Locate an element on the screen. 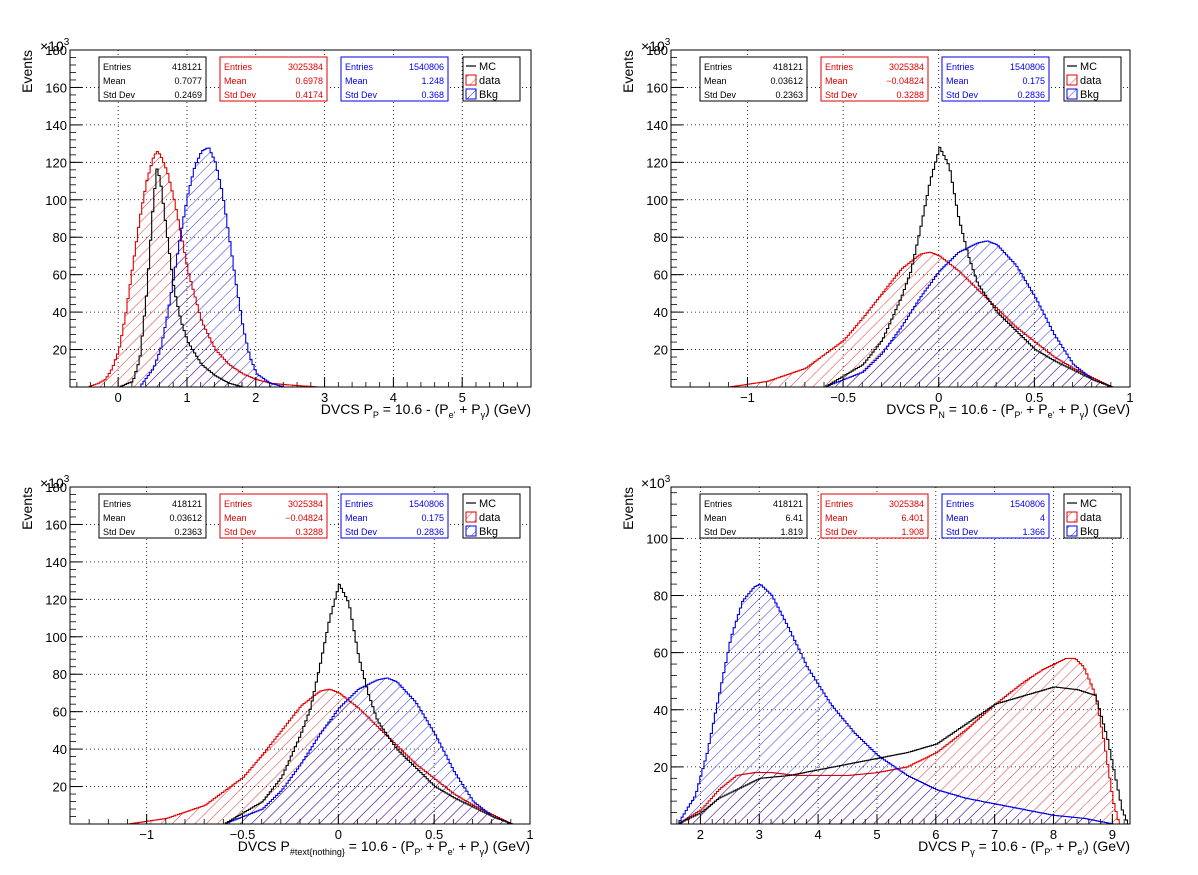 The height and width of the screenshot is (875, 1198). legend-swatch-bkg is located at coordinates (471, 94).